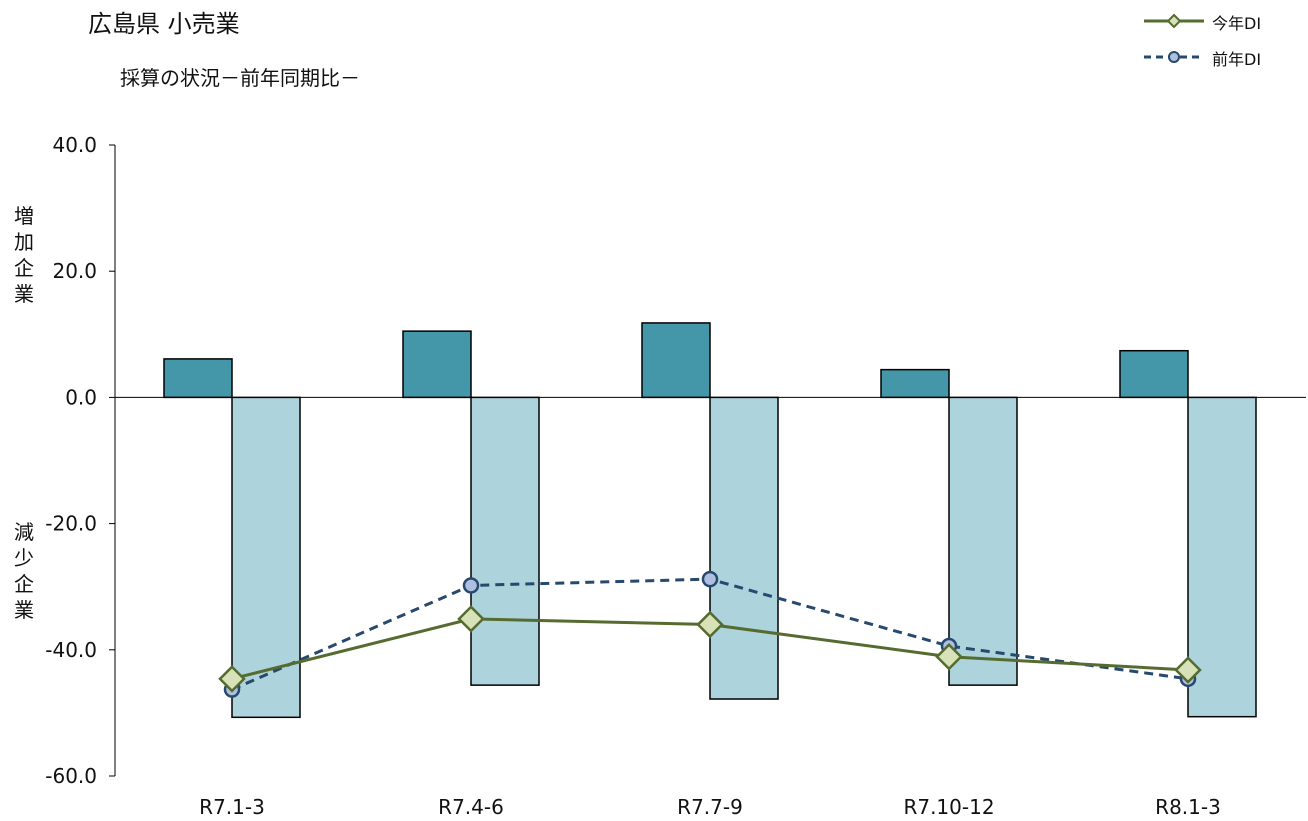 The image size is (1308, 821). What do you see at coordinates (1174, 21) in the screenshot?
I see `legend-current-swatch` at bounding box center [1174, 21].